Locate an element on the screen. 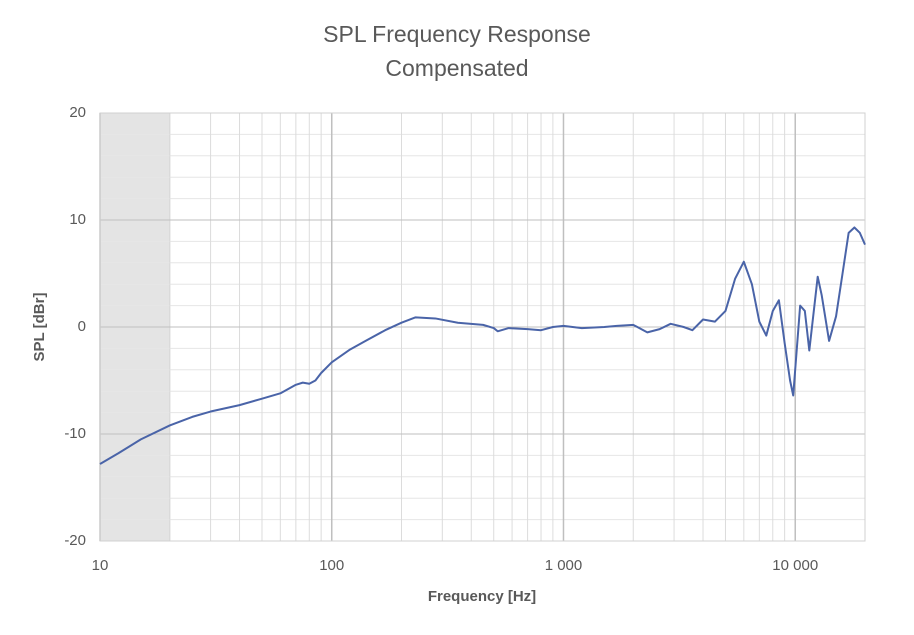  x-tick-label: 1 000 is located at coordinates (564, 565).